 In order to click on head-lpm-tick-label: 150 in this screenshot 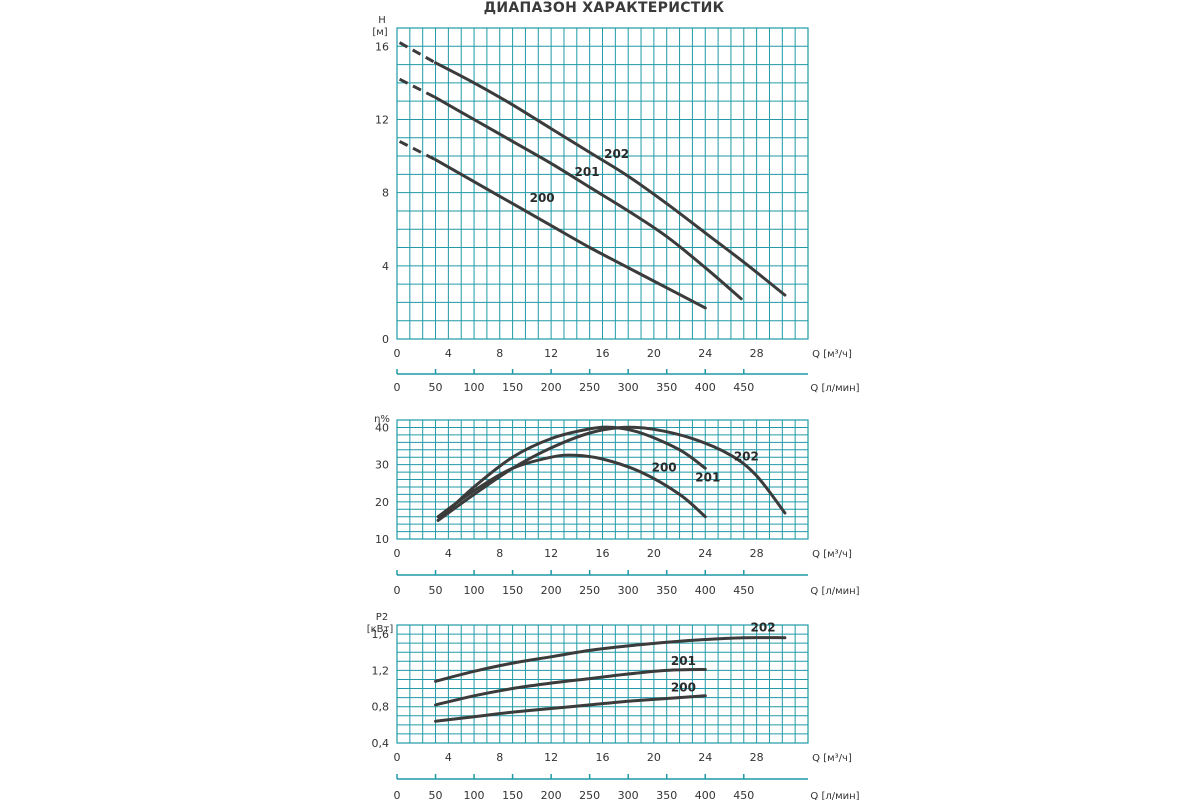, I will do `click(512, 387)`.